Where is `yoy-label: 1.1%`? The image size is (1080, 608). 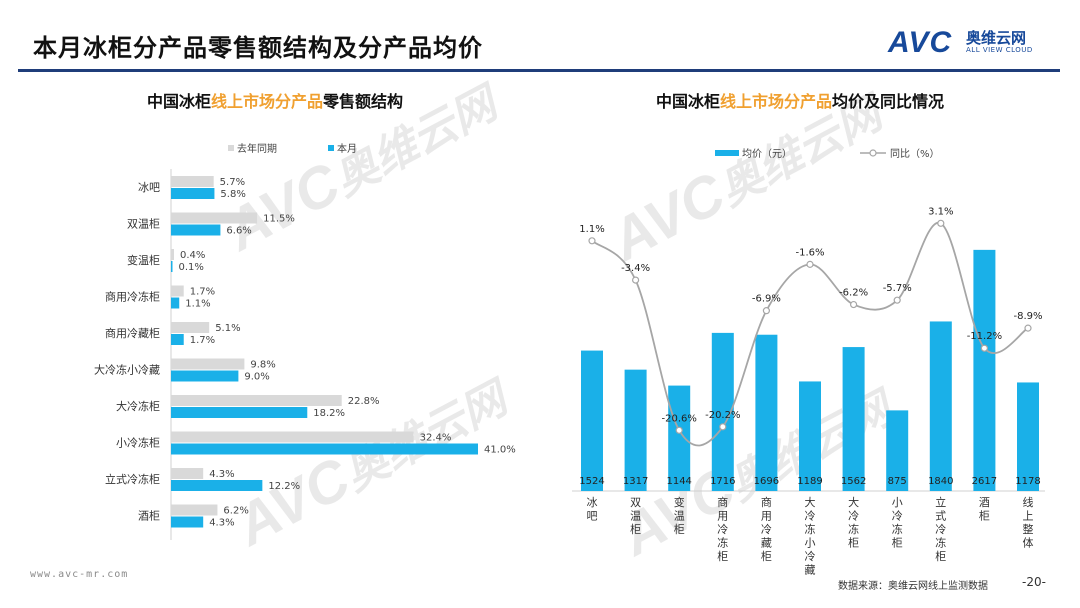 yoy-label: 1.1% is located at coordinates (591, 229).